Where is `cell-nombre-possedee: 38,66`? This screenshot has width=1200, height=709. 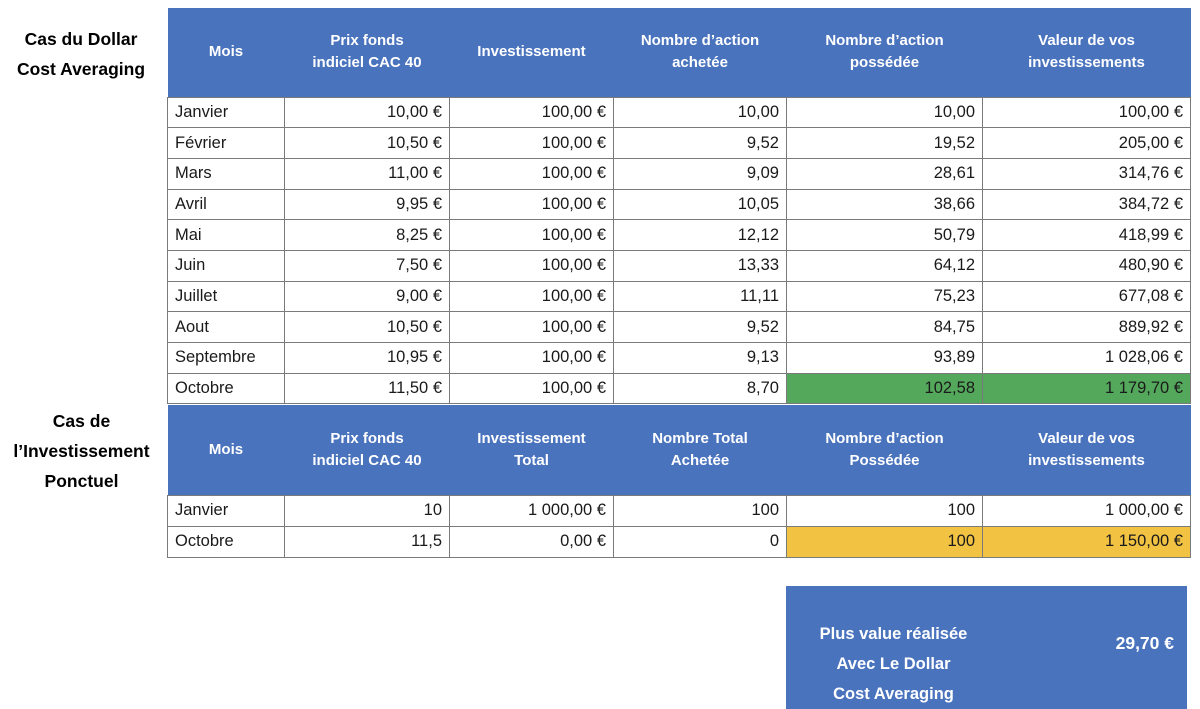
cell-nombre-possedee: 38,66 is located at coordinates (884, 204).